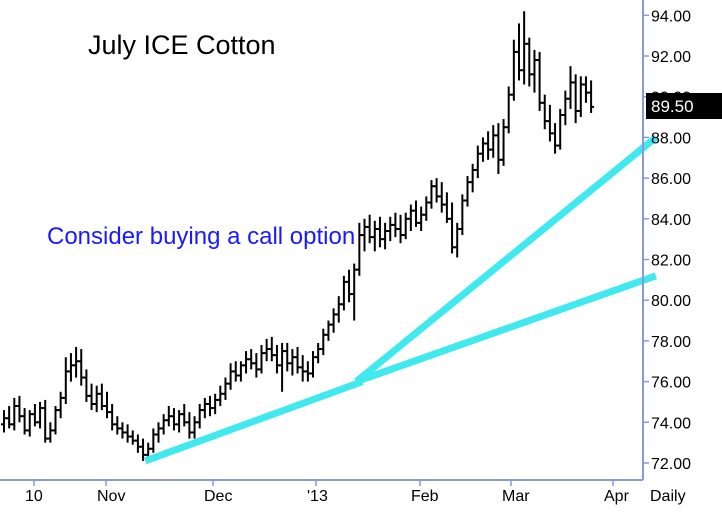  Describe the element at coordinates (671, 464) in the screenshot. I see `y-tick-label: 72.00` at that location.